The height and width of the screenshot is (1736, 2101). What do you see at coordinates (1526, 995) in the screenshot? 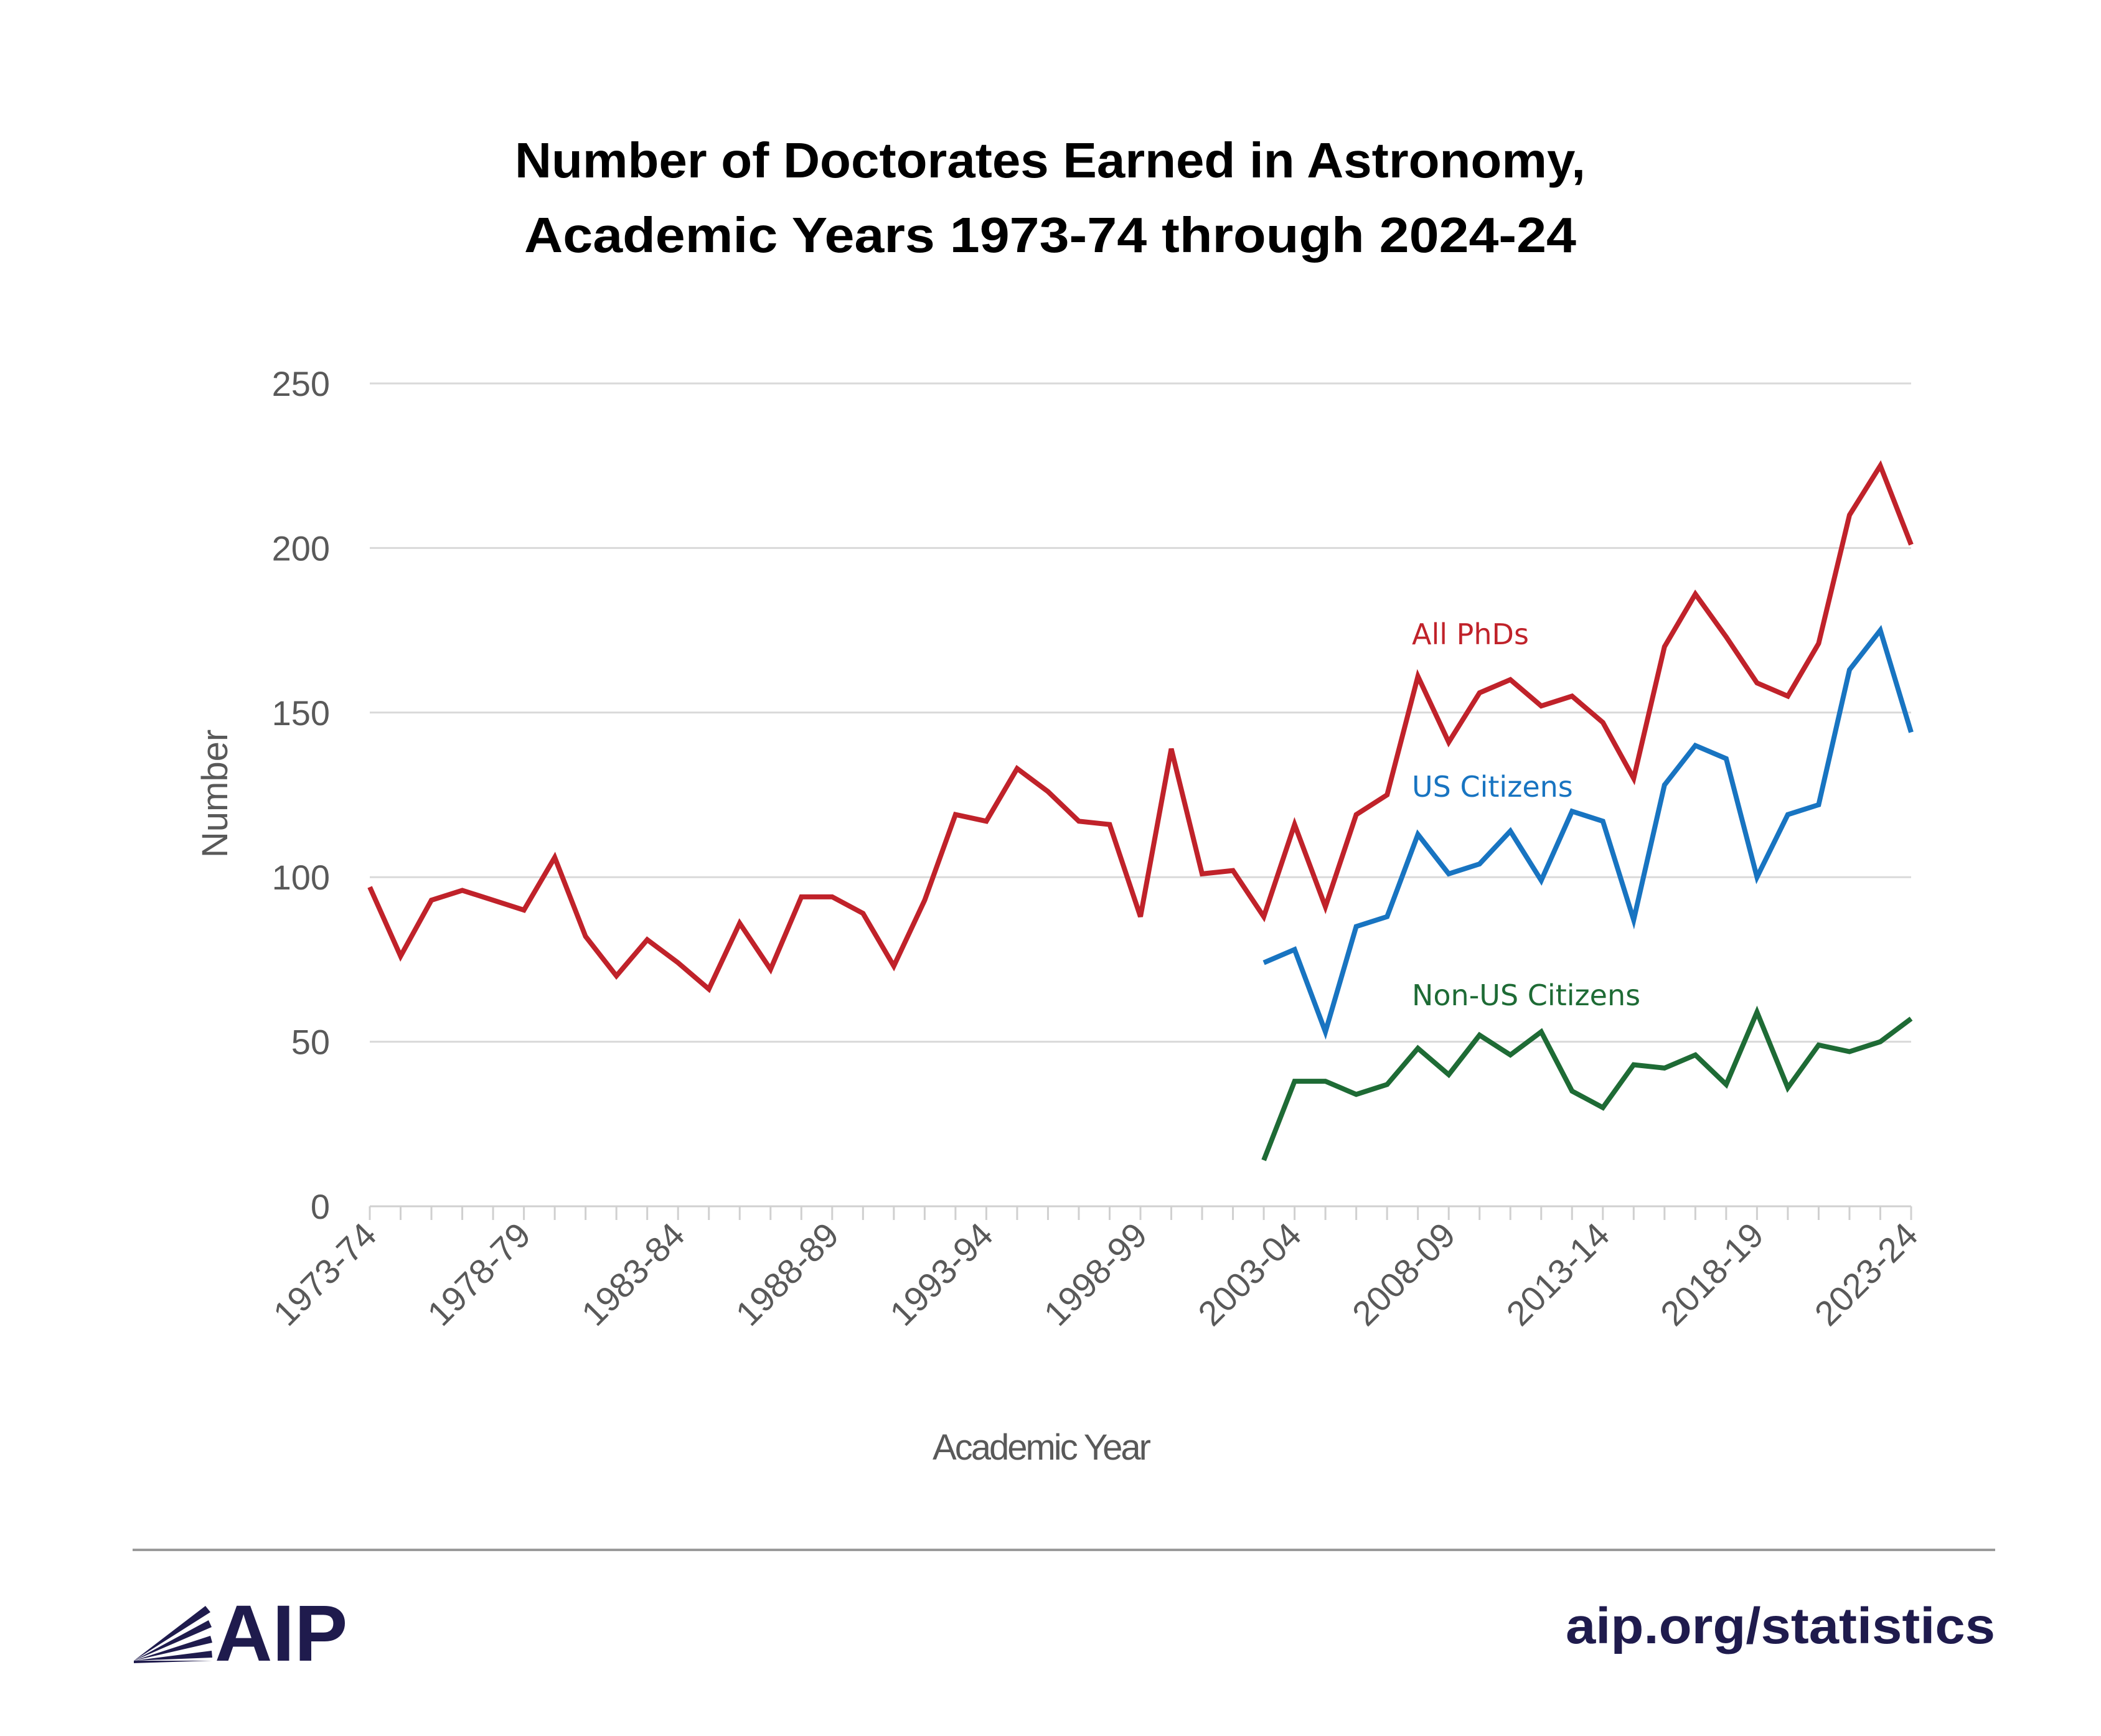
I see `series-label: Non-US Citizens` at bounding box center [1526, 995].